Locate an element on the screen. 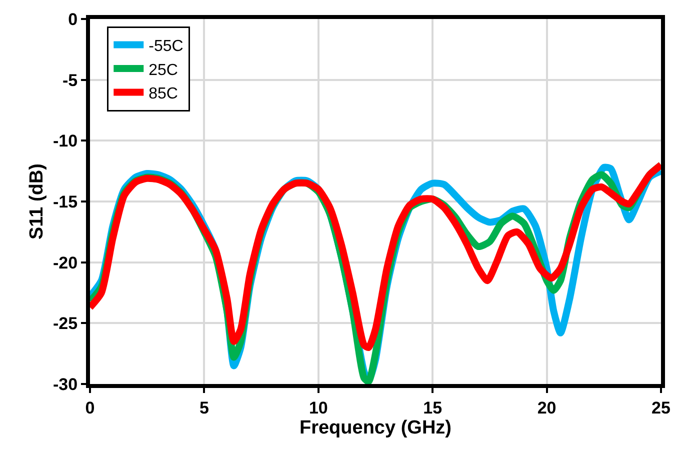  x-axis-title: Frequency (GHz) is located at coordinates (375, 427).